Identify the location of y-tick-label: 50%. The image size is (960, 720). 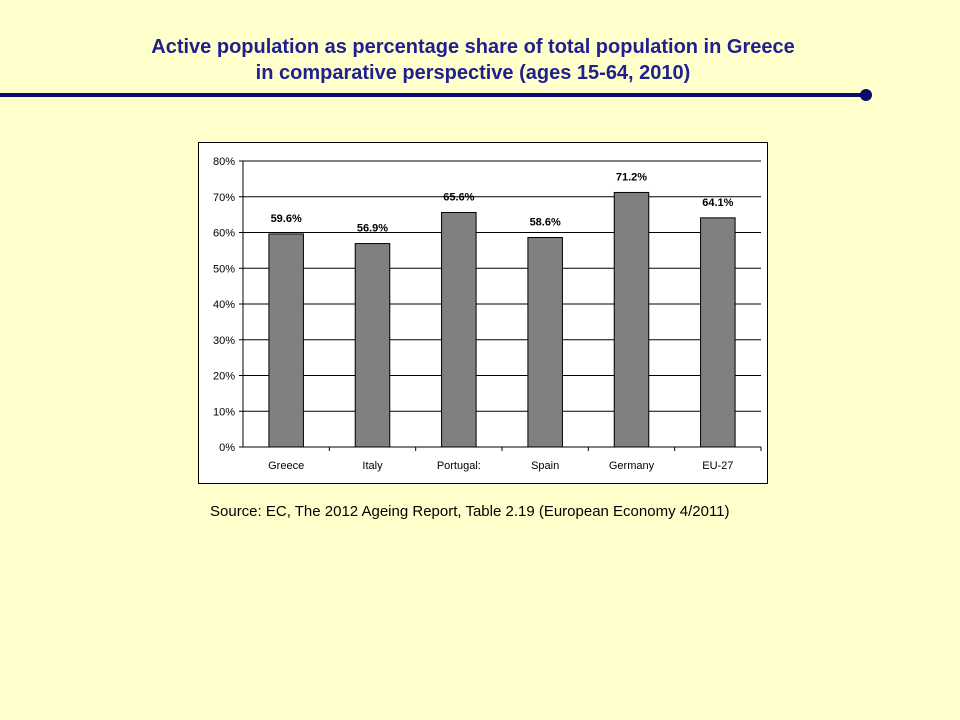
(224, 269).